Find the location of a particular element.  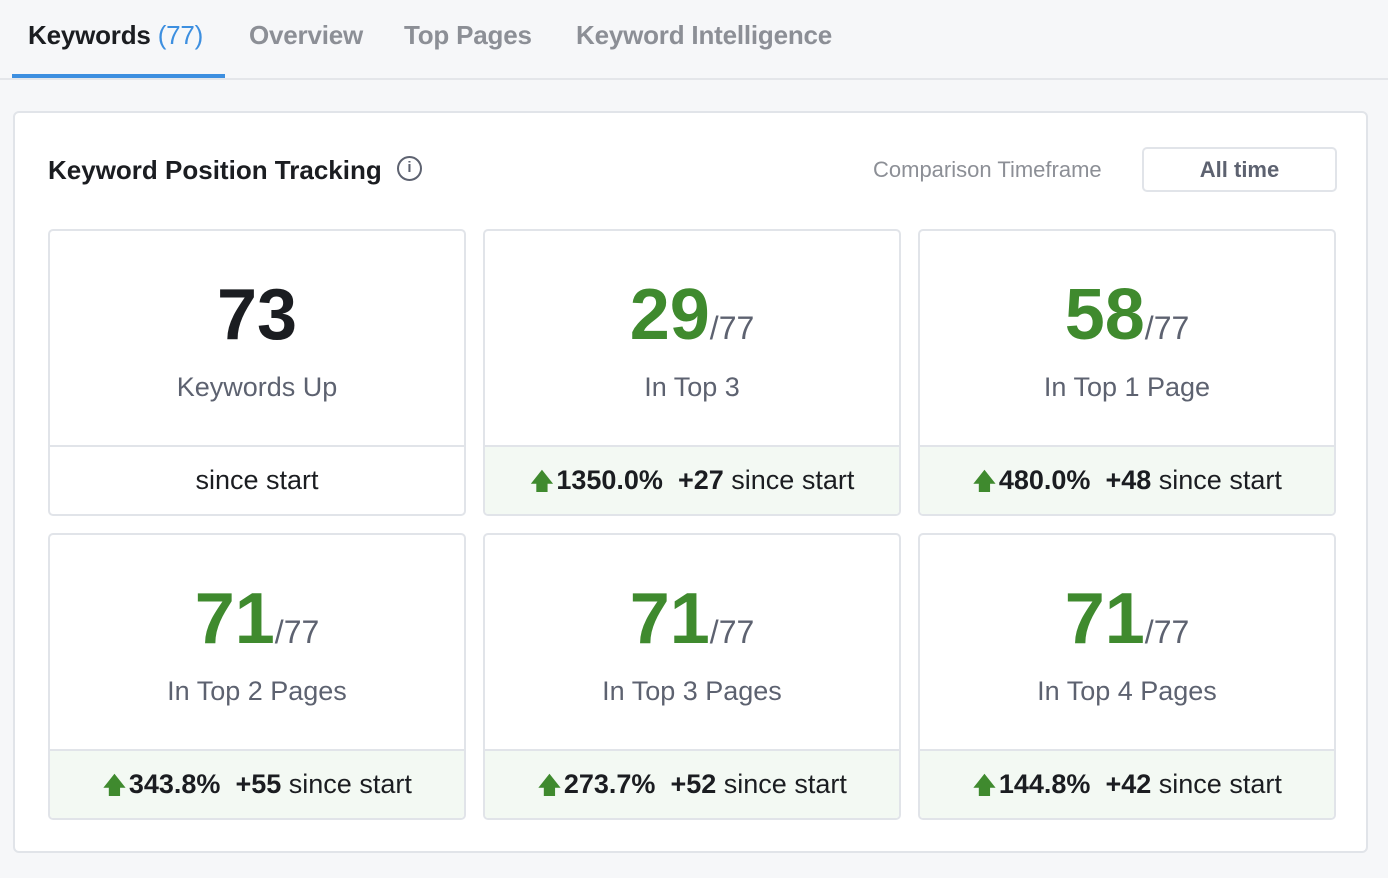

stat-label: In Top 1 Page is located at coordinates (1127, 387).